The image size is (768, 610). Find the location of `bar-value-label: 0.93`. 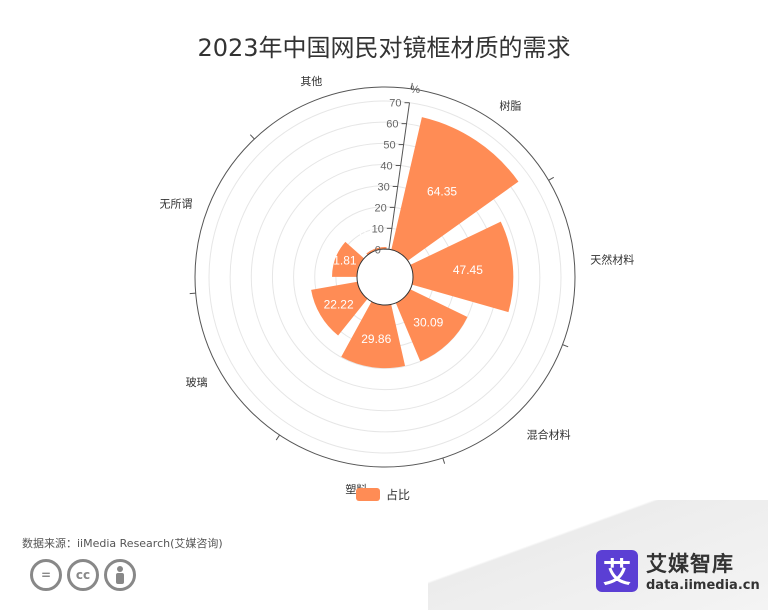

bar-value-label: 0.93 is located at coordinates (371, 233).